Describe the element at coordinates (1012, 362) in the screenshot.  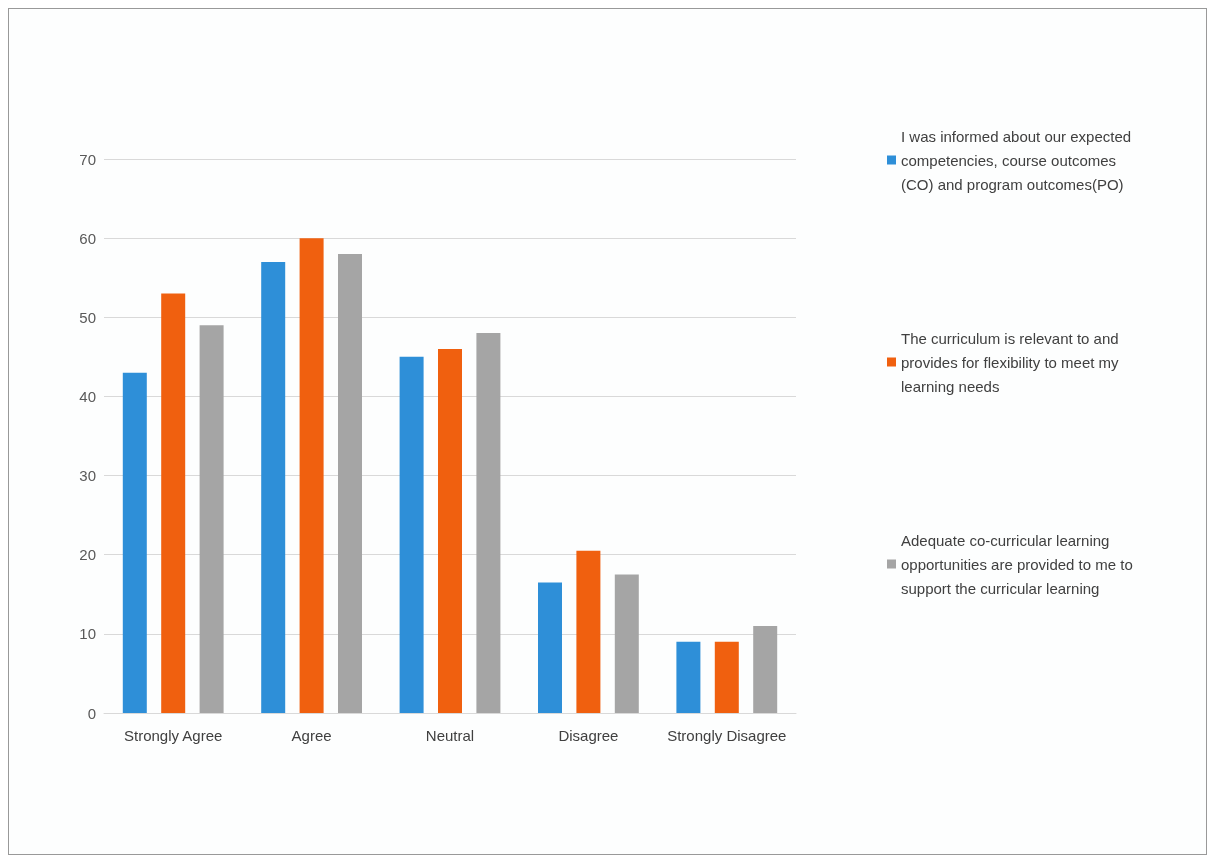
I see `legend-label: The curriculum is relevant to and provides for flexibility to meet my learning needs` at that location.